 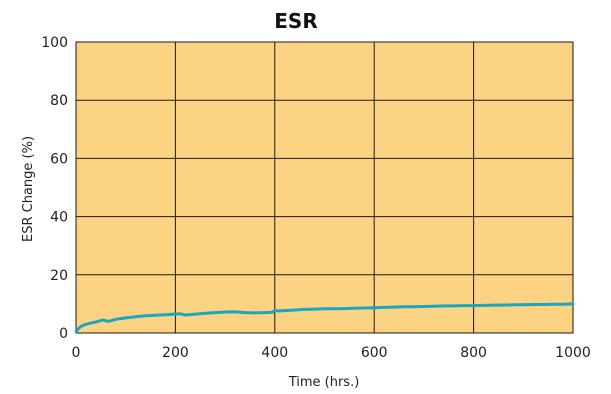 What do you see at coordinates (59, 218) in the screenshot?
I see `y-tick-label: 40` at bounding box center [59, 218].